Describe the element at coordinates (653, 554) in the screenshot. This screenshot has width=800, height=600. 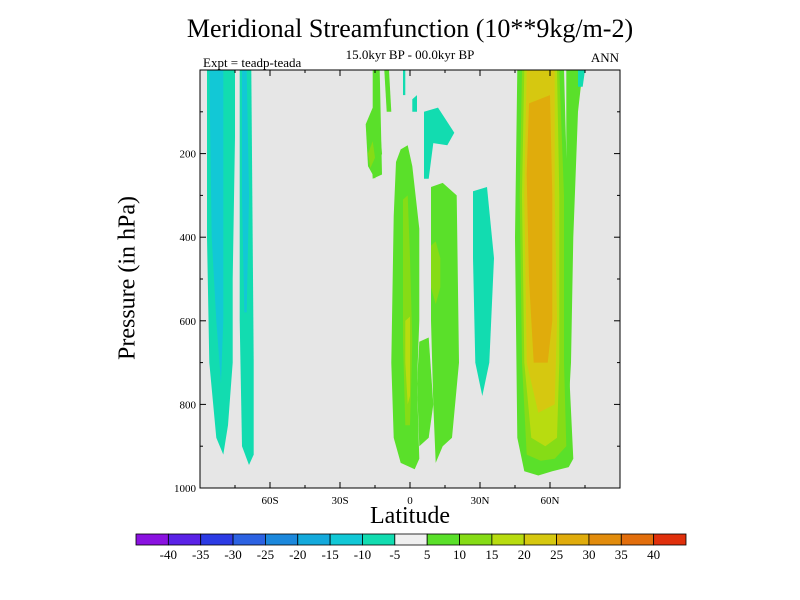
I see `colorbar-label: 40` at that location.